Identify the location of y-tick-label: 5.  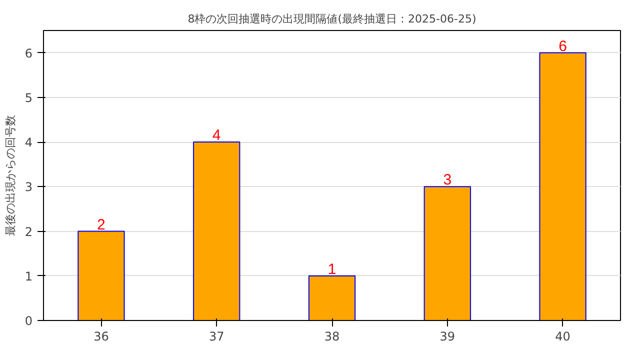
(28, 97).